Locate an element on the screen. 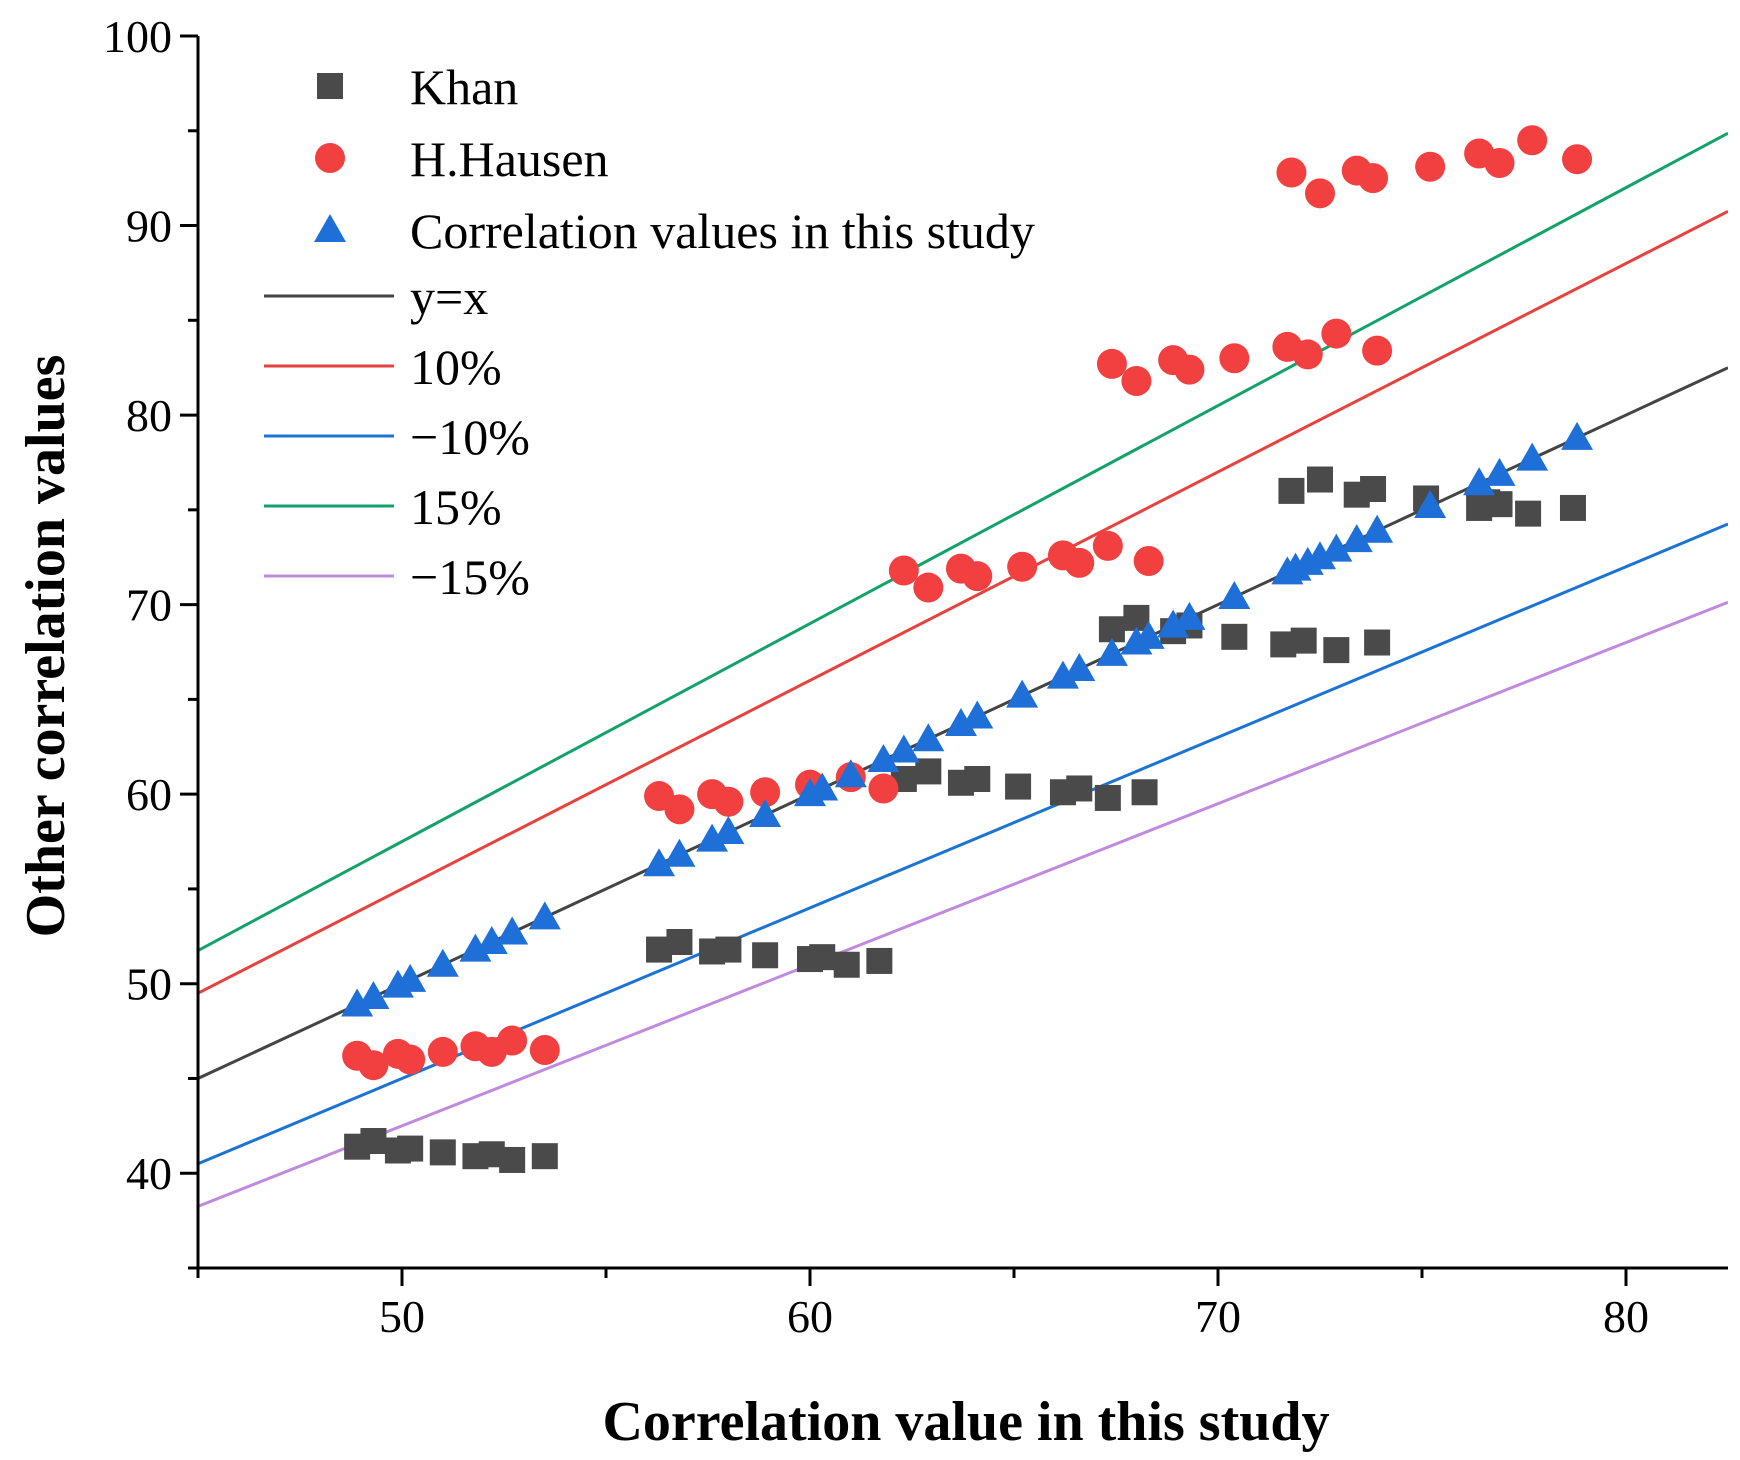 The height and width of the screenshot is (1460, 1740). legend-triangle-icon is located at coordinates (330, 228).